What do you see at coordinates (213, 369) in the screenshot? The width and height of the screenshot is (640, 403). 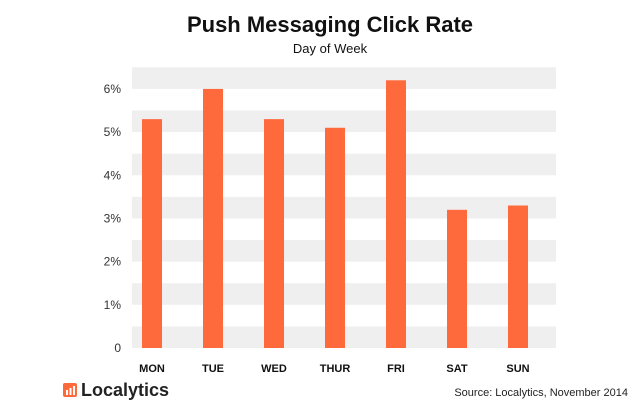 I see `x-tick-label: TUE` at bounding box center [213, 369].